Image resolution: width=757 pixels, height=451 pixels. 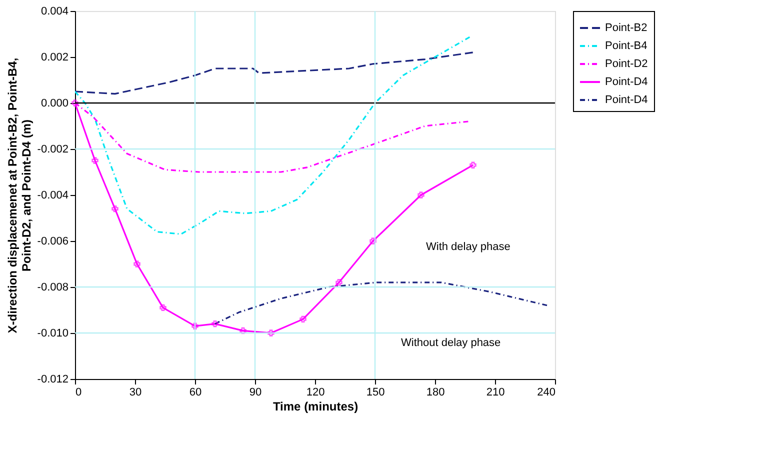 I want to click on y-tick-label: -0.008, so click(x=52, y=288).